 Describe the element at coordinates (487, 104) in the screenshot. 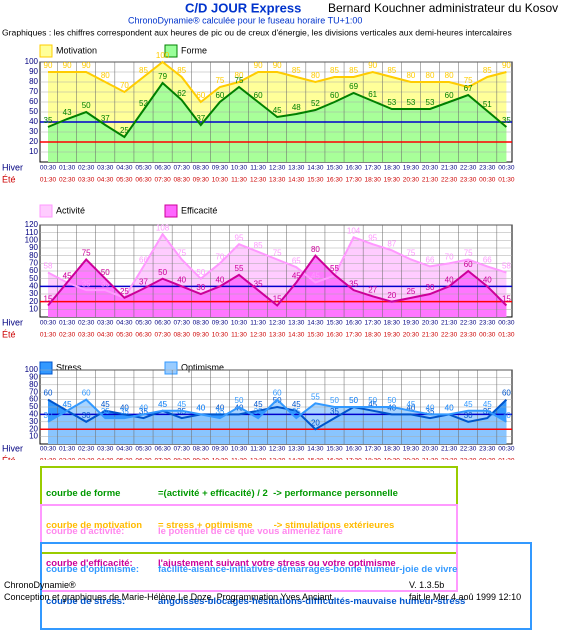

I see `value-label: 51` at that location.